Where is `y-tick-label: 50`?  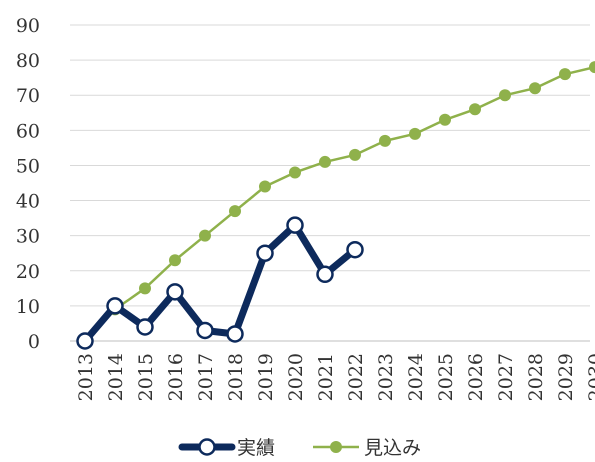 y-tick-label: 50 is located at coordinates (28, 166).